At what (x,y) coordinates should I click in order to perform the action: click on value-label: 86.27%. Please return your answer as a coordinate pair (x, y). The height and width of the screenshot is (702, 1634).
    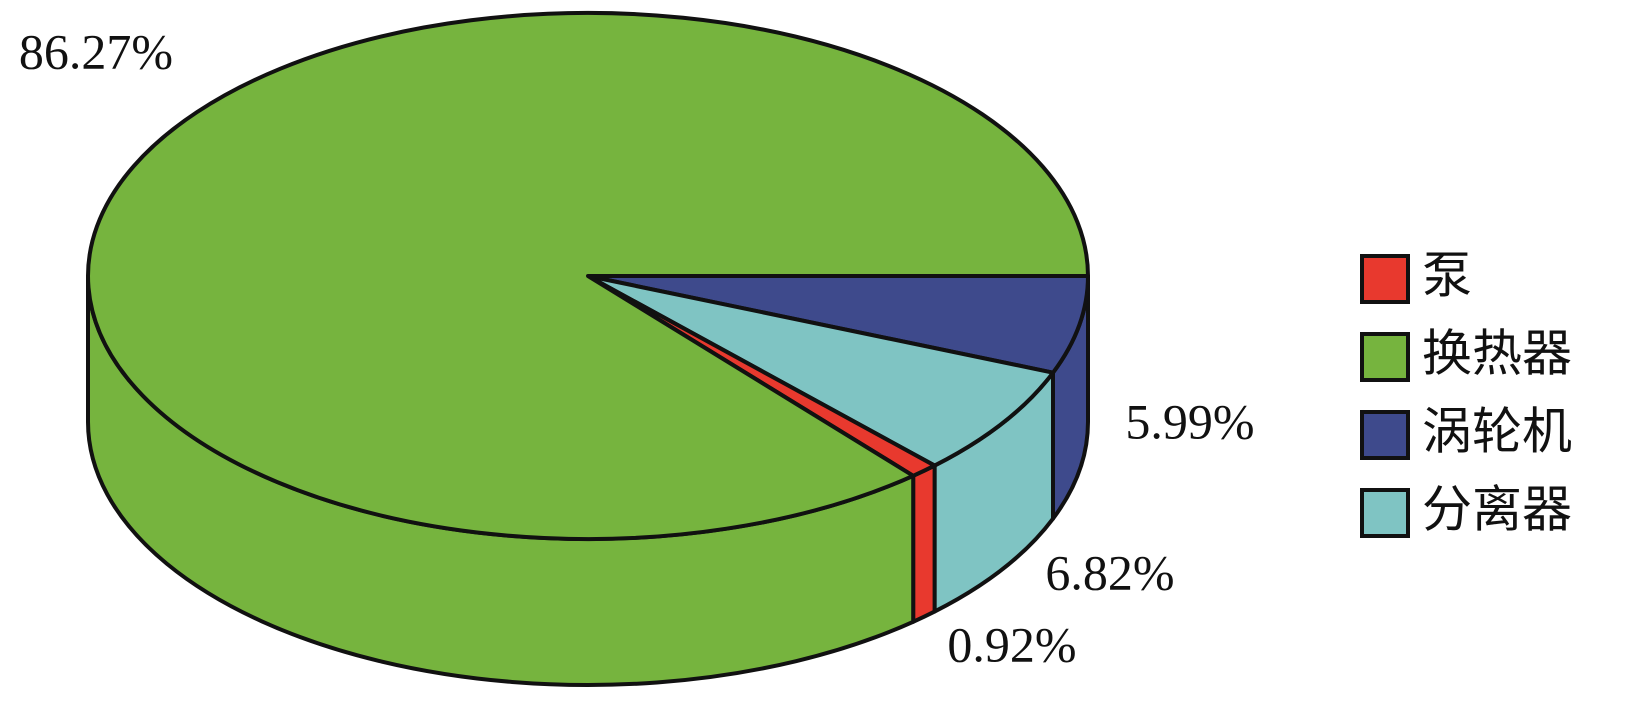
    Looking at the image, I should click on (96, 51).